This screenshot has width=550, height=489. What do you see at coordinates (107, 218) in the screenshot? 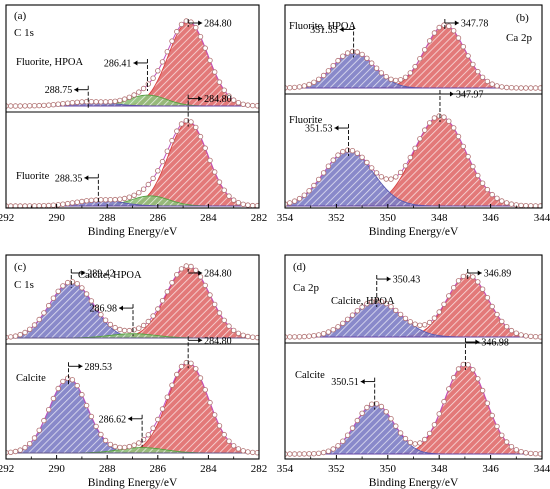
I see `x-tick-label: 288` at bounding box center [107, 218].